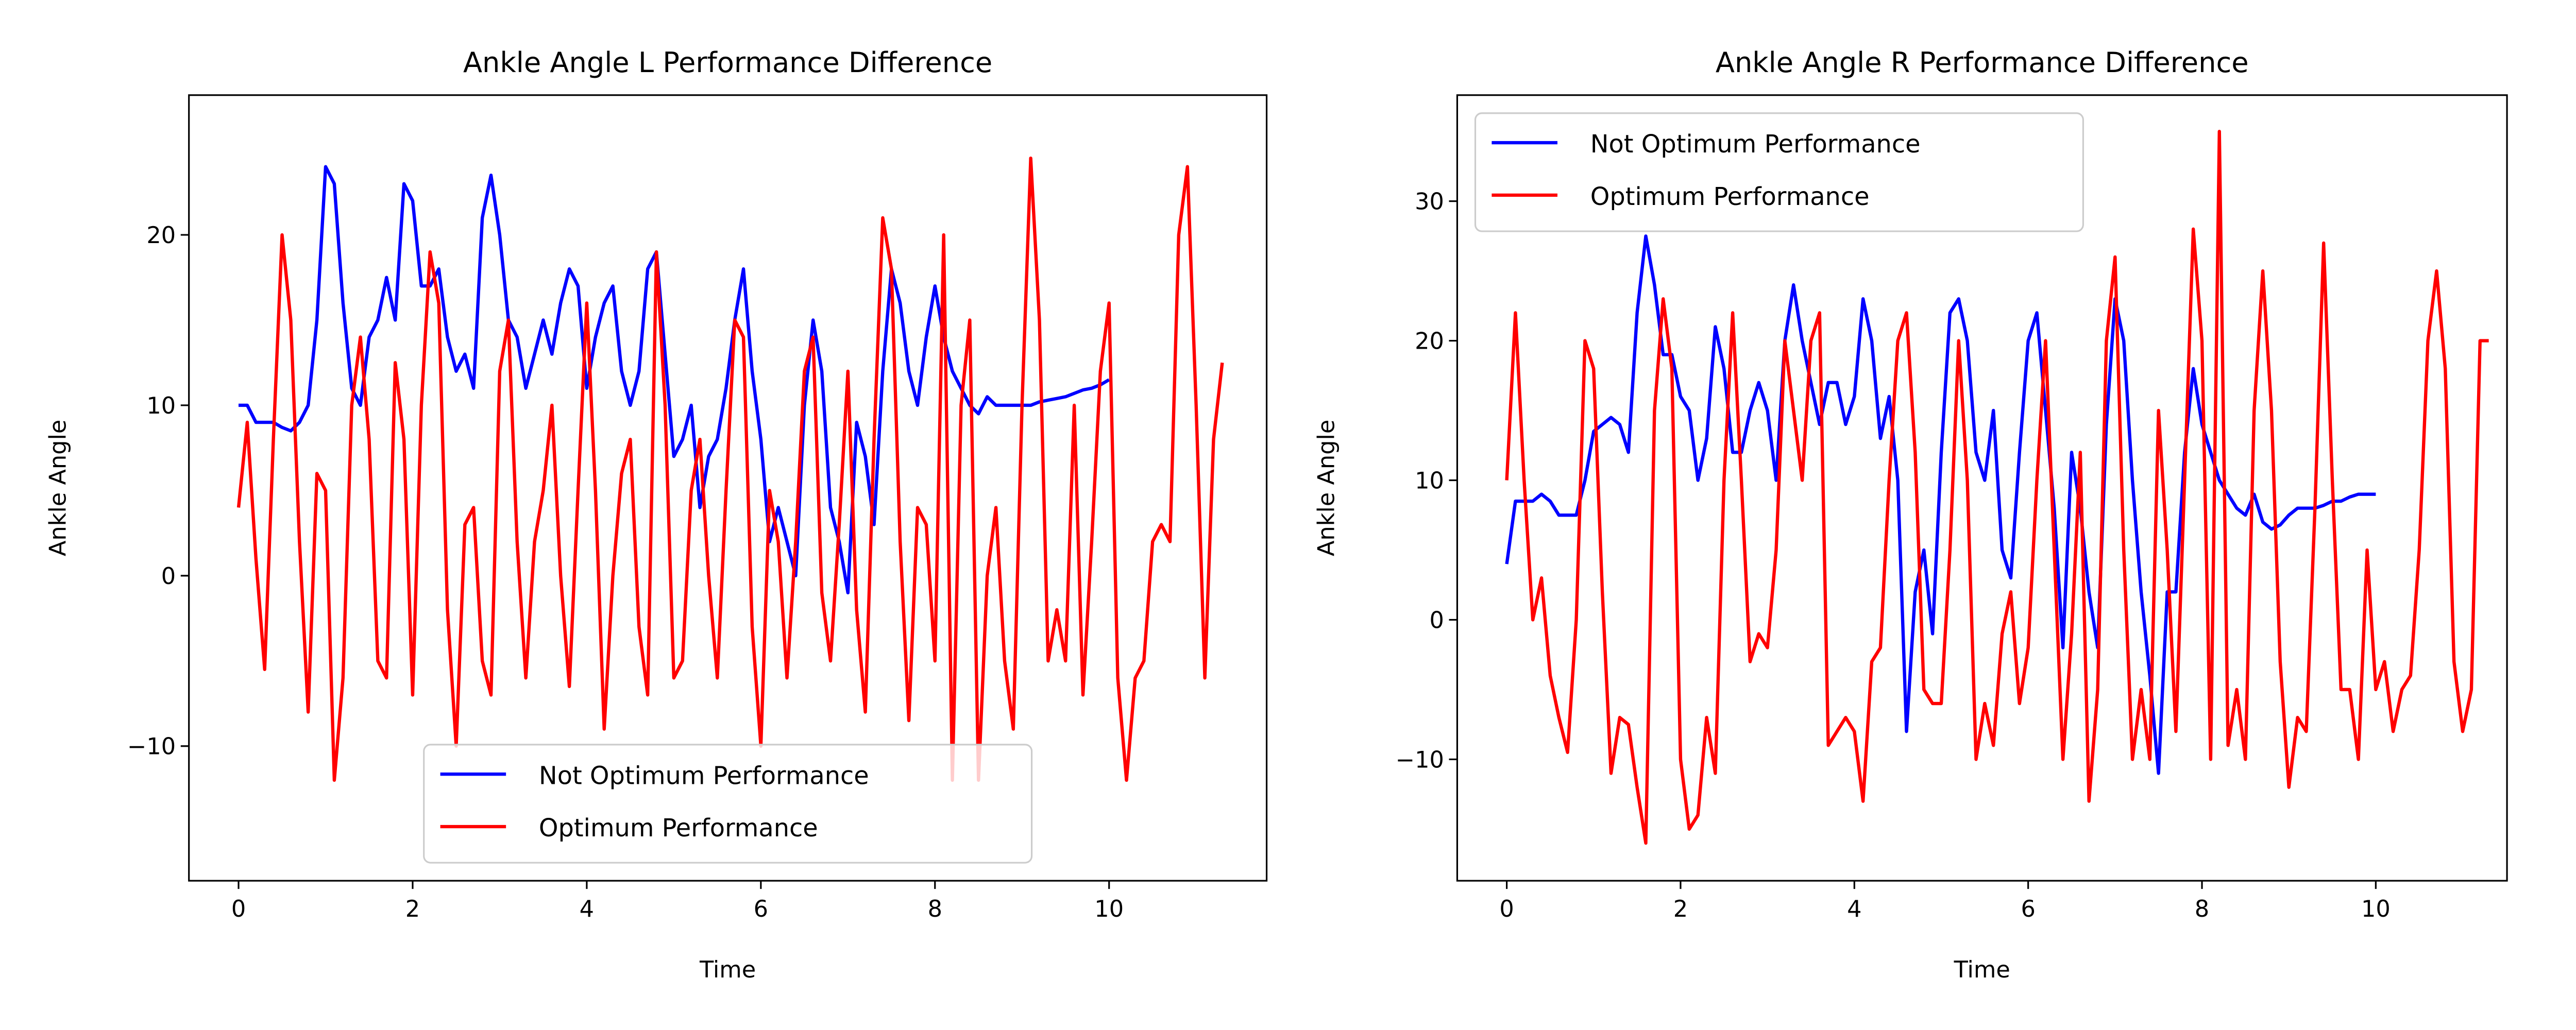 The height and width of the screenshot is (1030, 2576). What do you see at coordinates (728, 63) in the screenshot?
I see `chart-title: Ankle Angle L Performance Difference` at bounding box center [728, 63].